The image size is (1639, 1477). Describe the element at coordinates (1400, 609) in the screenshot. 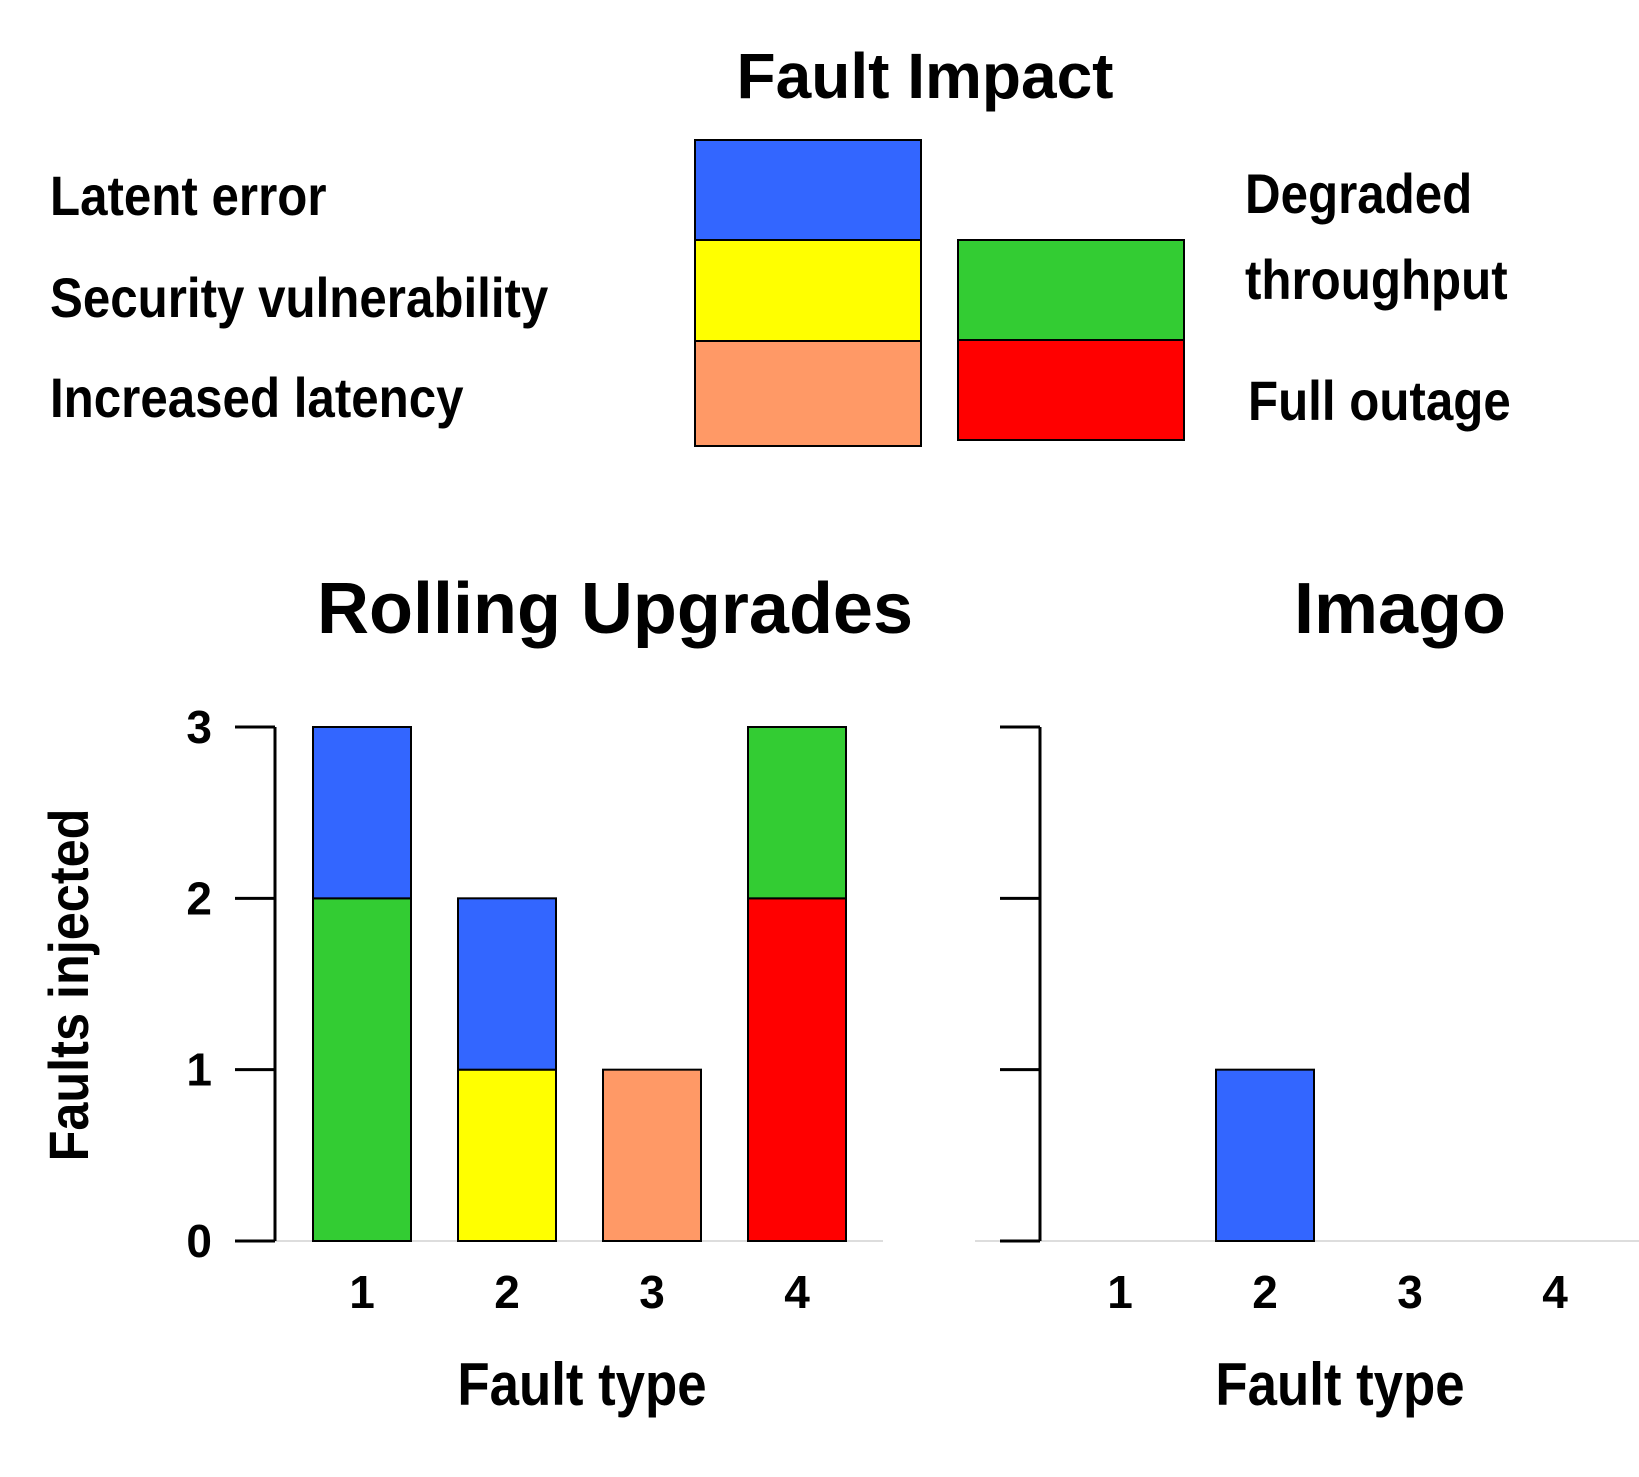

I see `chart-title: Imago` at that location.